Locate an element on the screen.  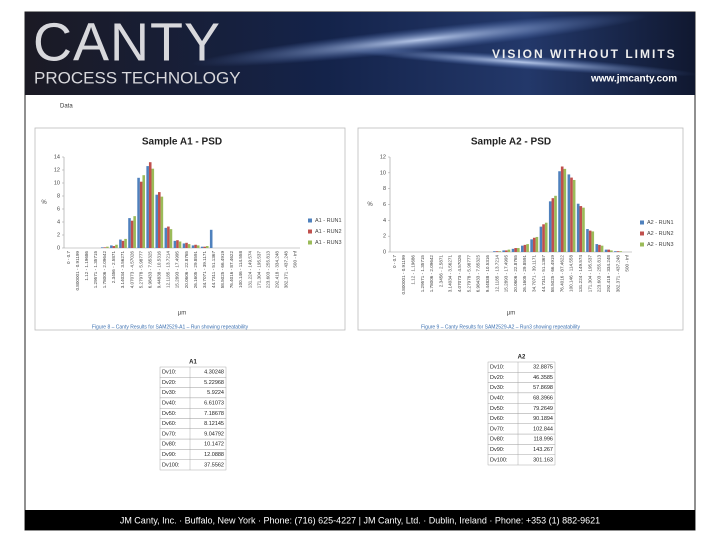
footer-bar is located at coordinates (360, 520).